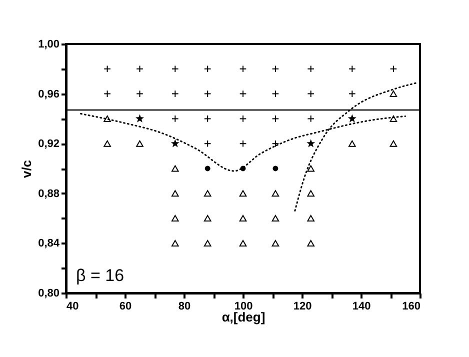 The width and height of the screenshot is (469, 357). What do you see at coordinates (49, 44) in the screenshot?
I see `y-tick-label: 1,00` at bounding box center [49, 44].